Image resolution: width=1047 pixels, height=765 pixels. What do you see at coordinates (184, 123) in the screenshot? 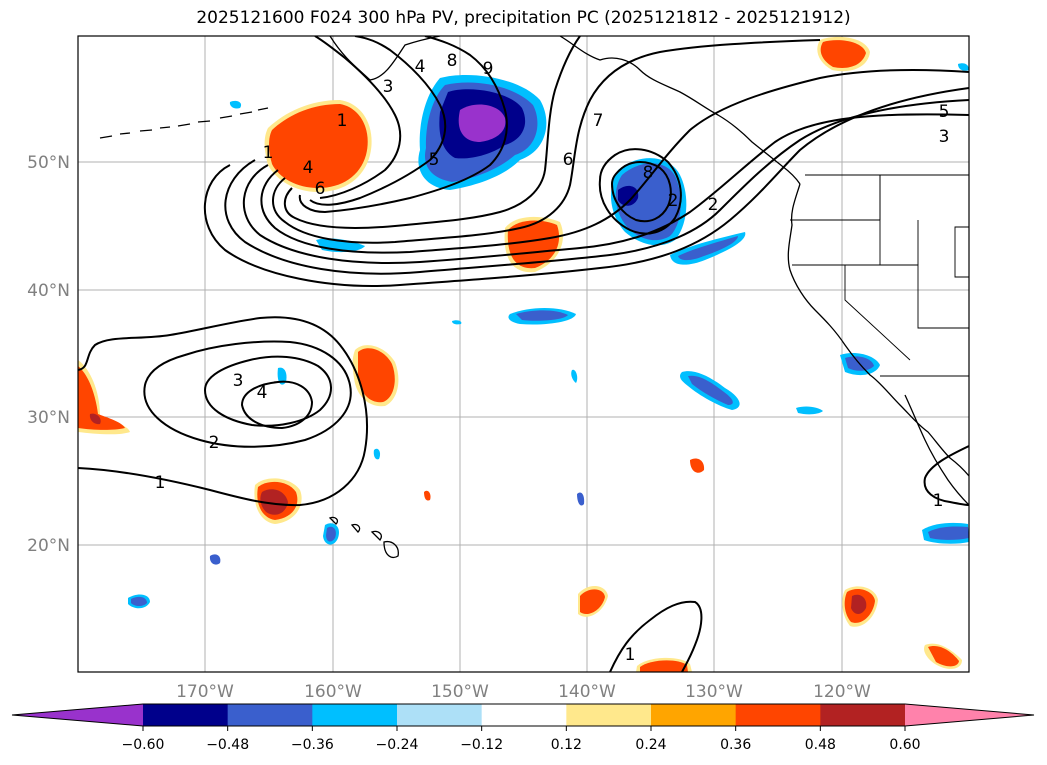
I see `aleutian-islands` at bounding box center [184, 123].